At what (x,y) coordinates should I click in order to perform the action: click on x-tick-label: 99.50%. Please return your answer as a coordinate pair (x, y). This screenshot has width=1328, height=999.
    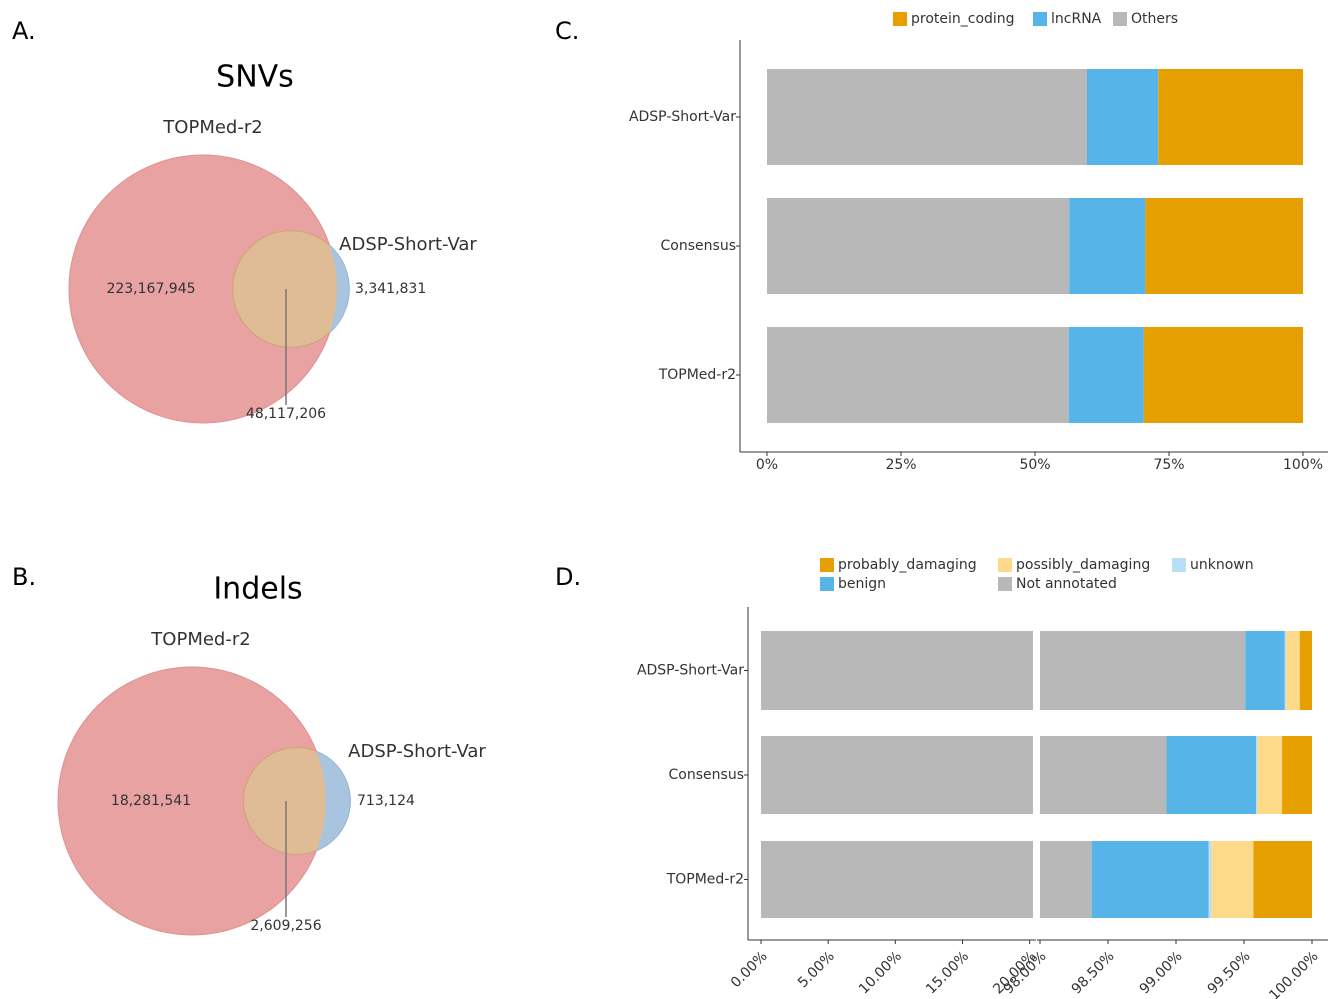
    Looking at the image, I should click on (1229, 972).